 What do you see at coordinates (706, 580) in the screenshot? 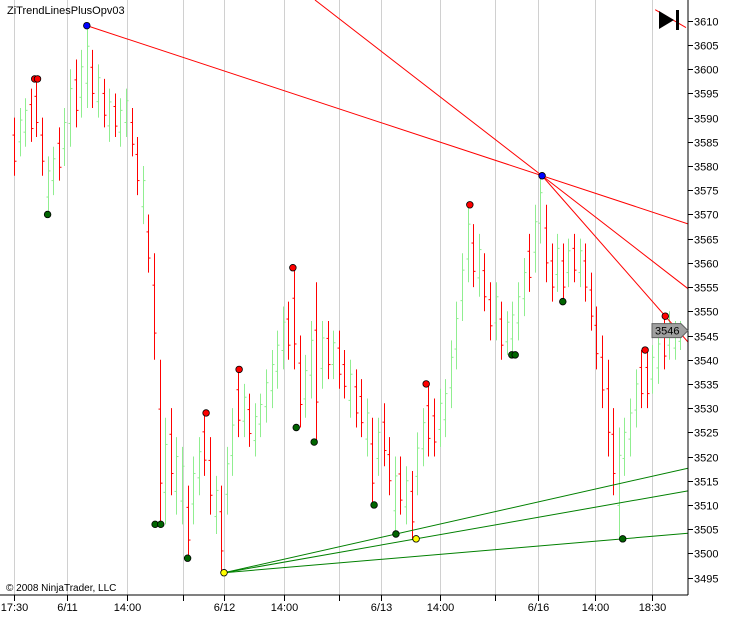
I see `y-tick-label: 3495` at bounding box center [706, 580].